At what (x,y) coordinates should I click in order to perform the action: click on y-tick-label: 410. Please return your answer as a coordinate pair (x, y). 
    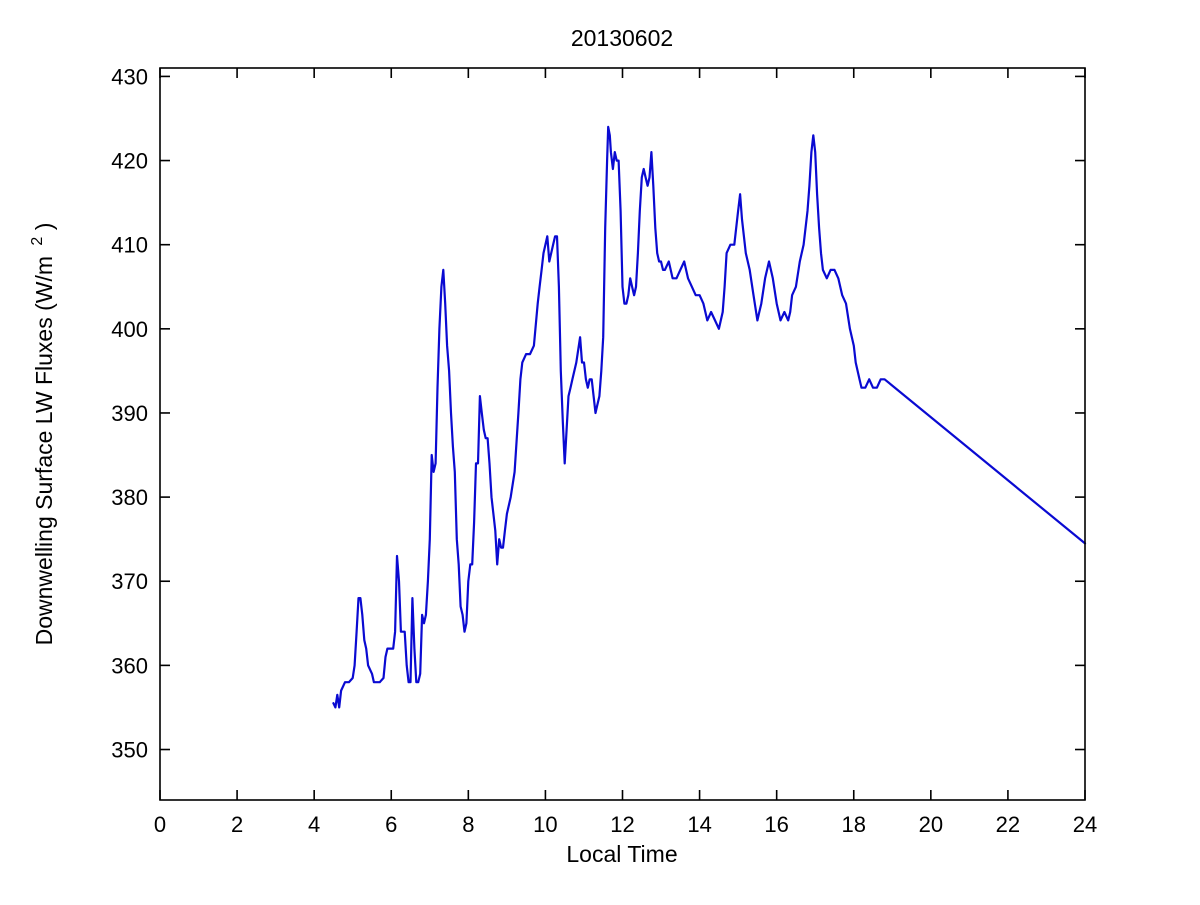
    Looking at the image, I should click on (129, 245).